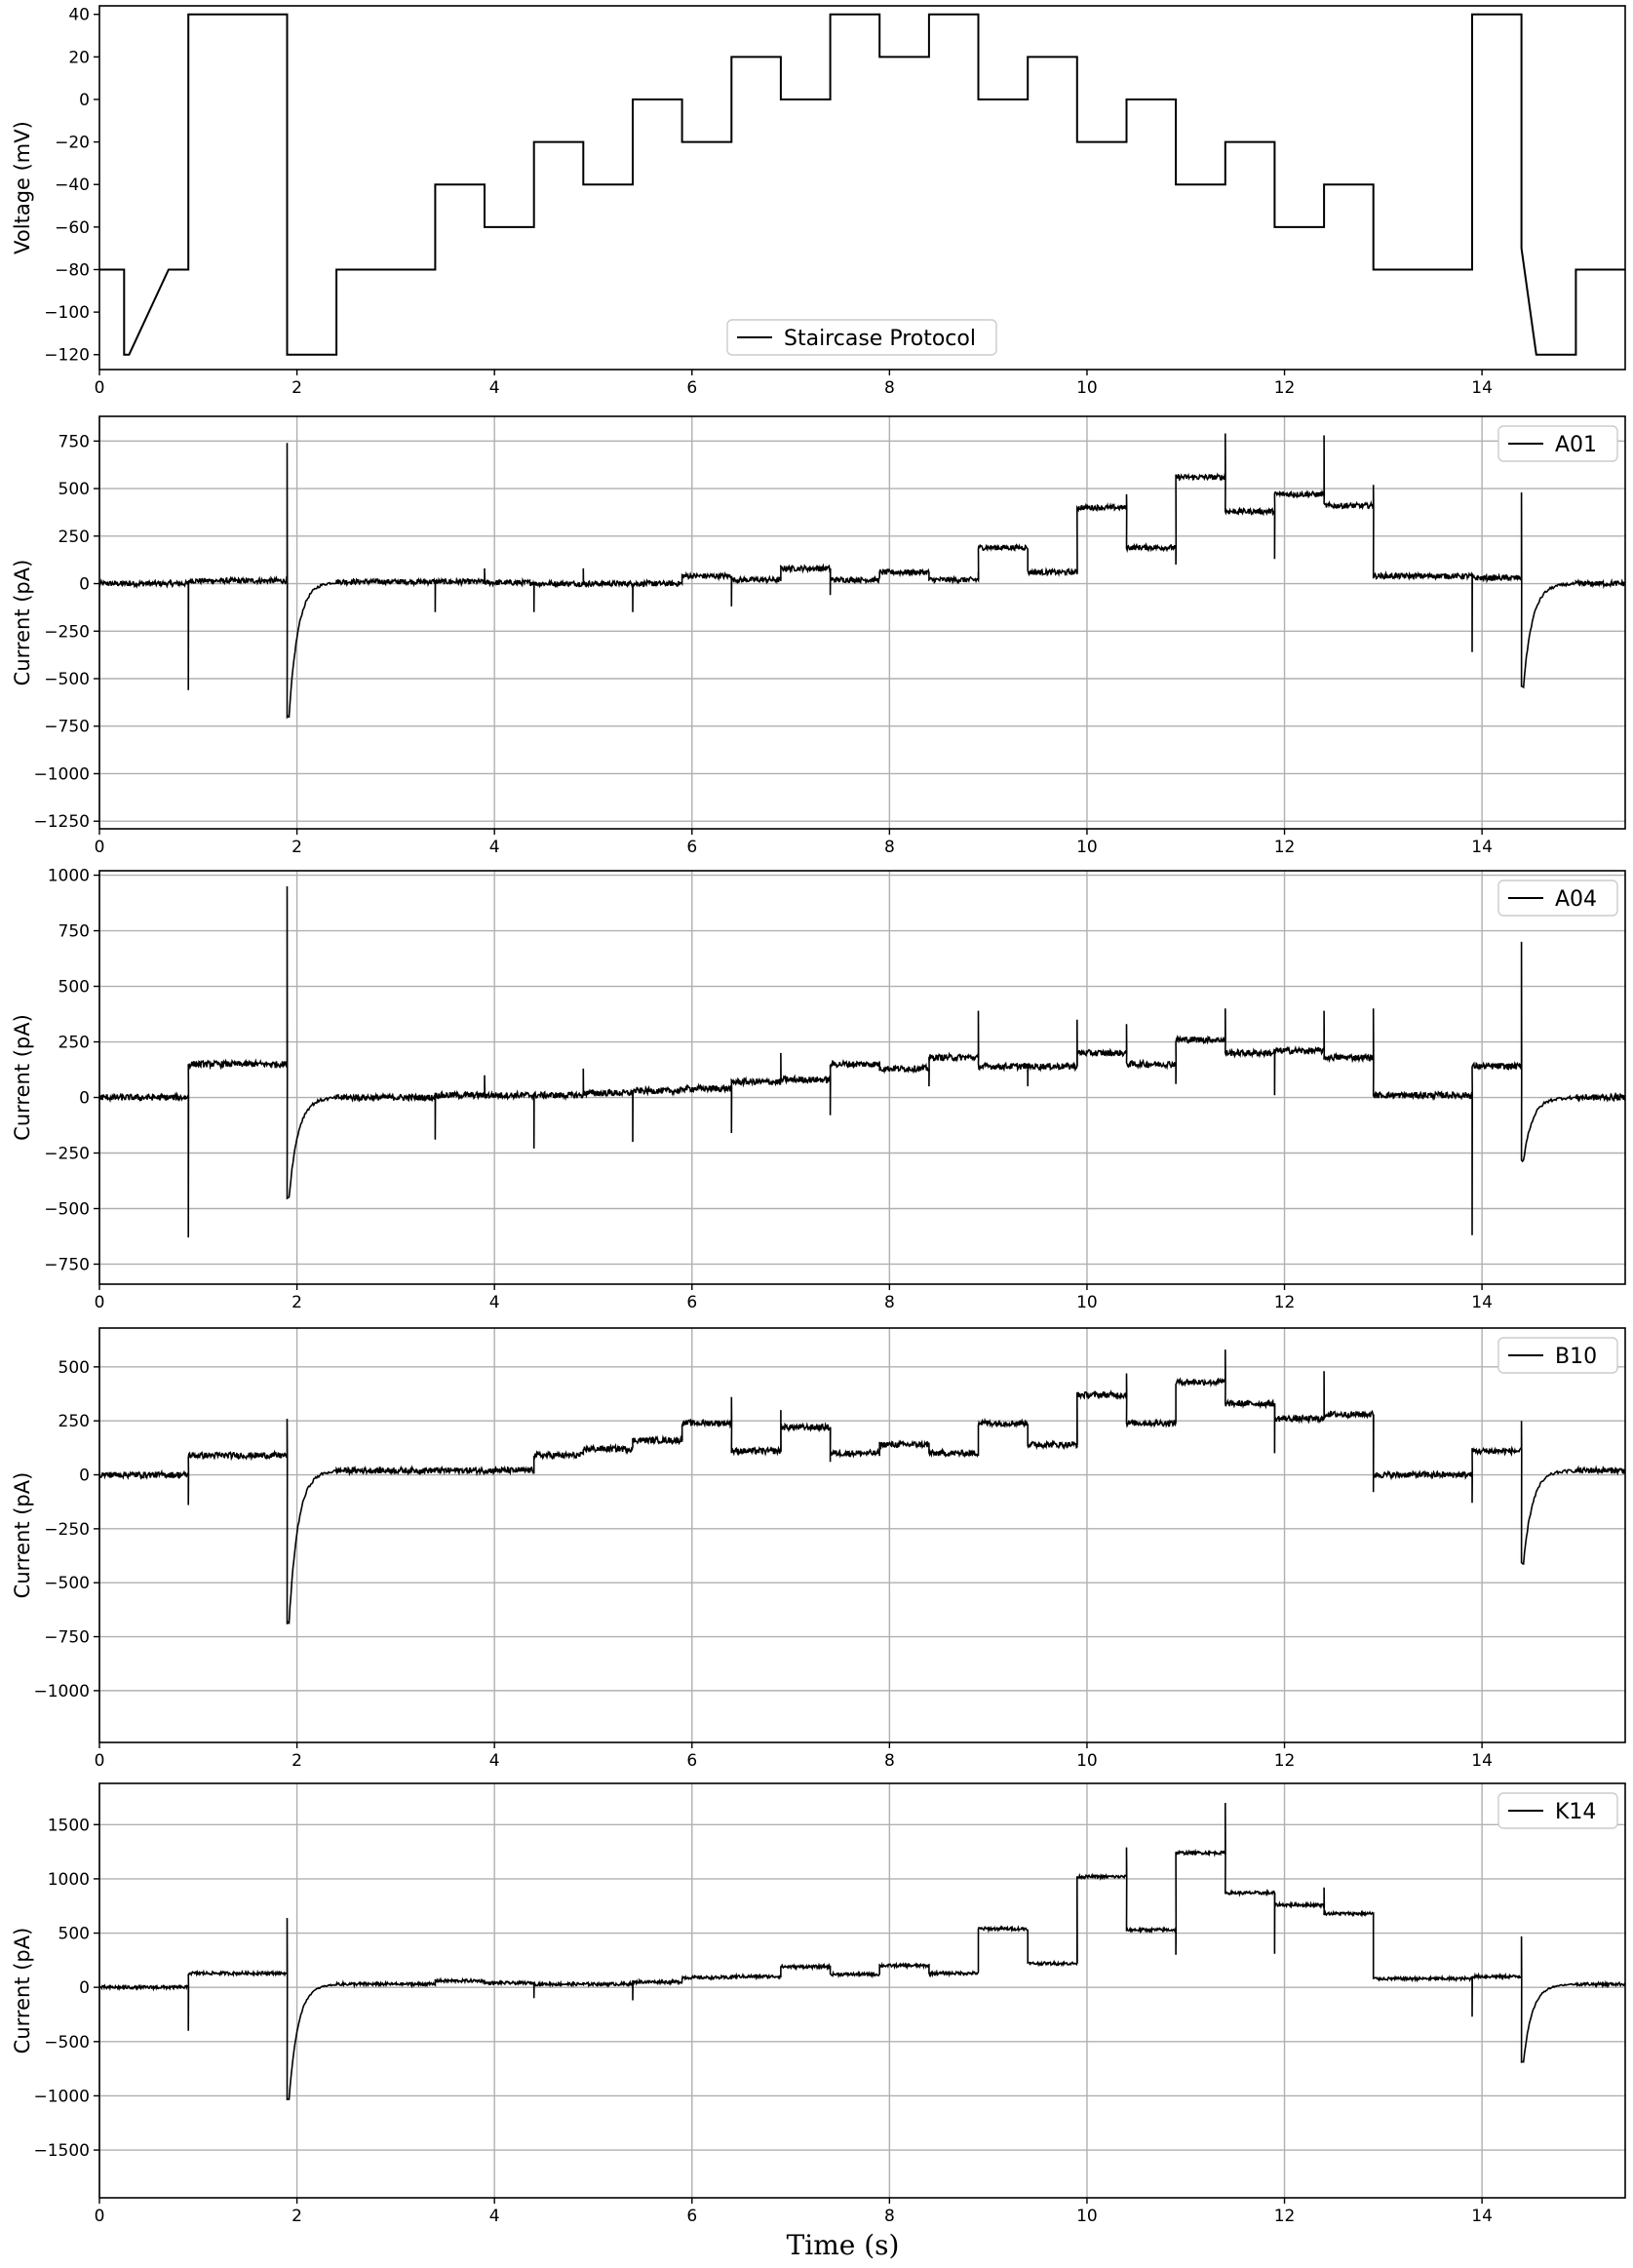 This screenshot has height=2268, width=1633. I want to click on x-axis-label: Time (s), so click(843, 2245).